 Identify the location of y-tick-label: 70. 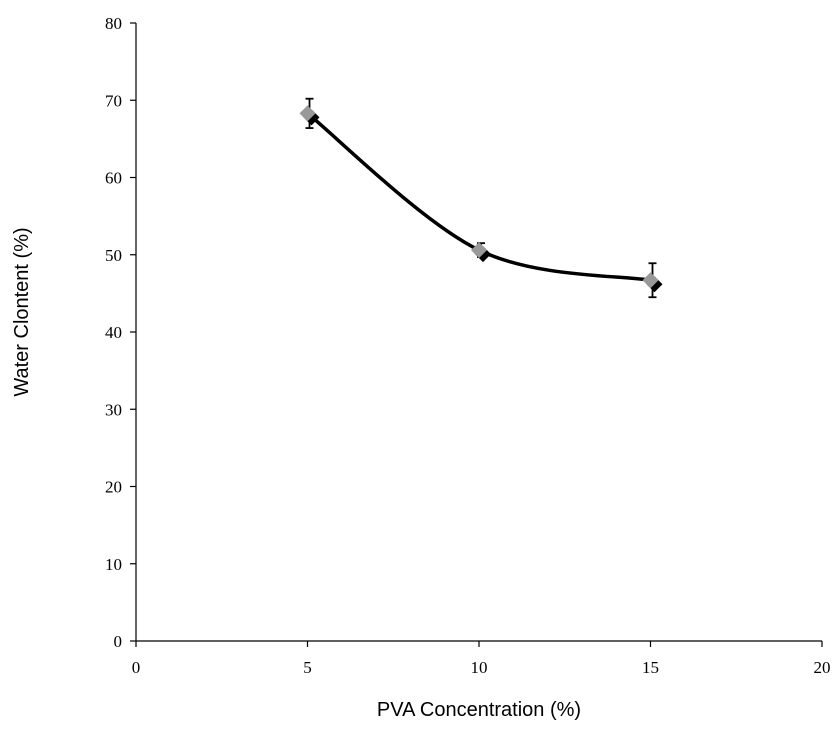
(113, 100).